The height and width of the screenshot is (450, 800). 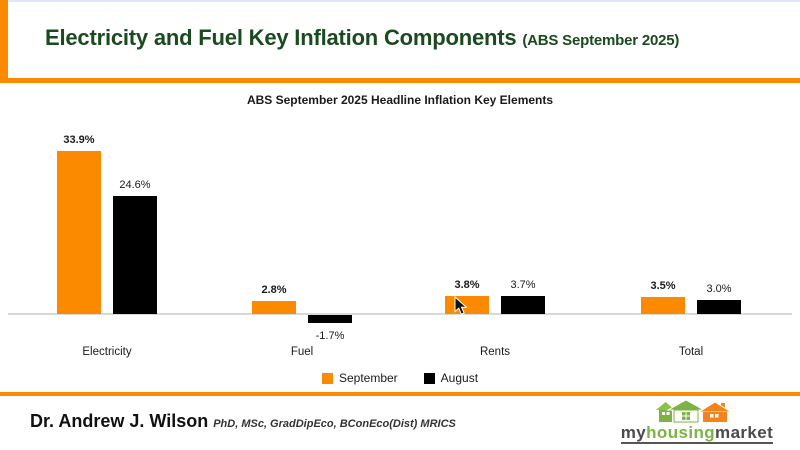 What do you see at coordinates (400, 394) in the screenshot?
I see `footer-divider-line` at bounding box center [400, 394].